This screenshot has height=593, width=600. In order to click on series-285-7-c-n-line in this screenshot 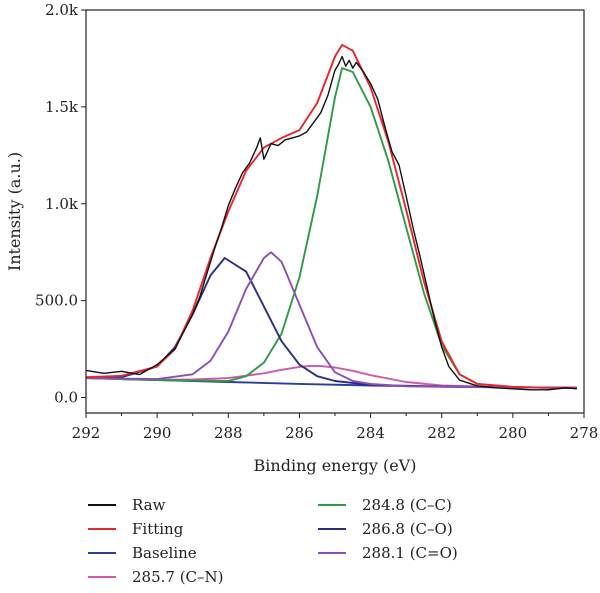, I will do `click(331, 376)`.